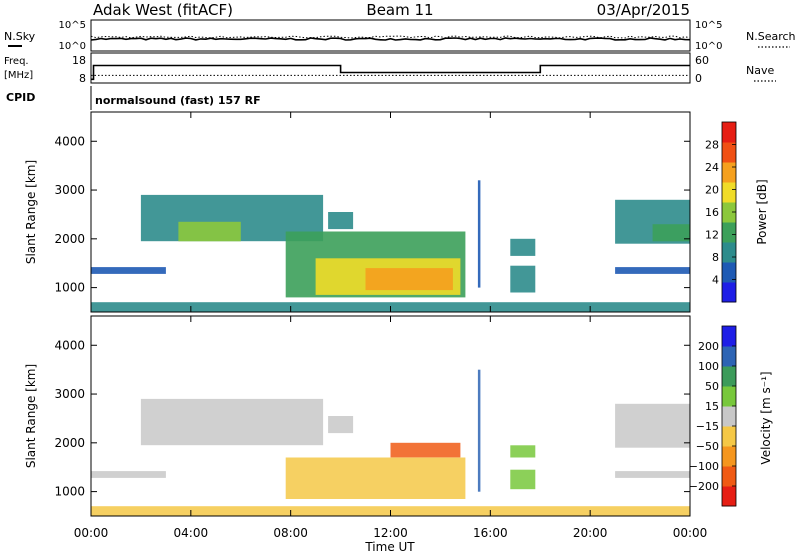 Image resolution: width=800 pixels, height=554 pixels. Describe the element at coordinates (712, 386) in the screenshot. I see `colorbar-tick-label: 50` at that location.